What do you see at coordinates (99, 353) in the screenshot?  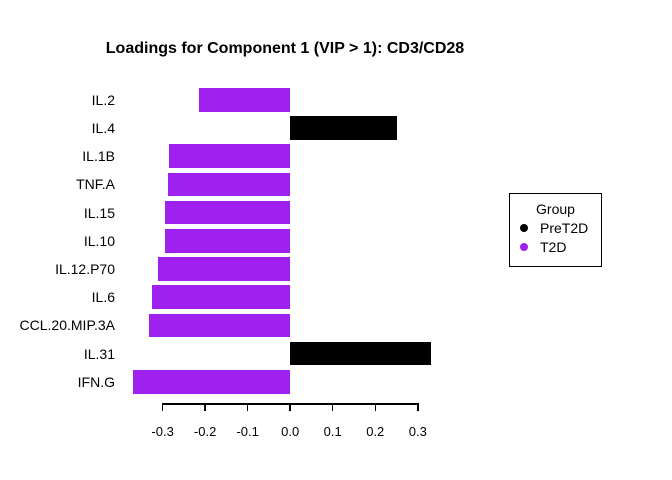 I see `y-label-IL.31: IL.31` at bounding box center [99, 353].